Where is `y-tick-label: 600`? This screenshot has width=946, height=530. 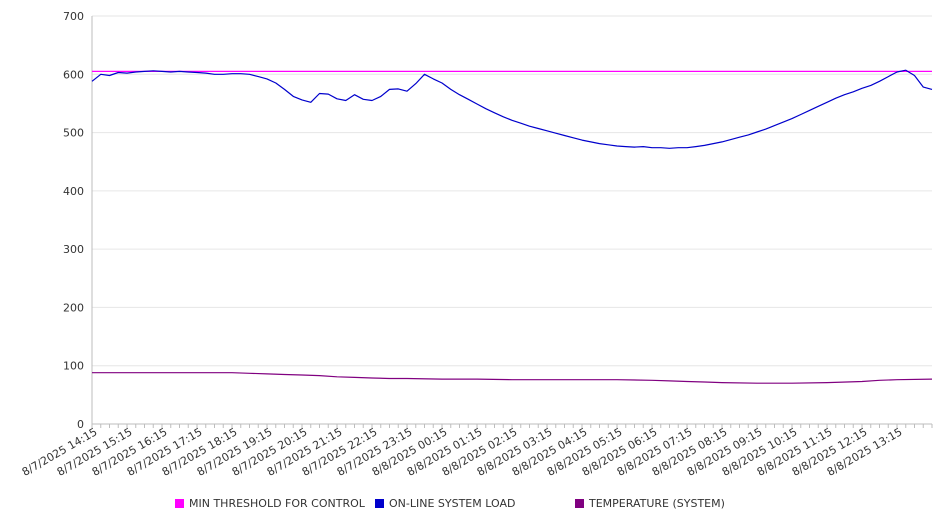
y-tick-label: 600 is located at coordinates (73, 74).